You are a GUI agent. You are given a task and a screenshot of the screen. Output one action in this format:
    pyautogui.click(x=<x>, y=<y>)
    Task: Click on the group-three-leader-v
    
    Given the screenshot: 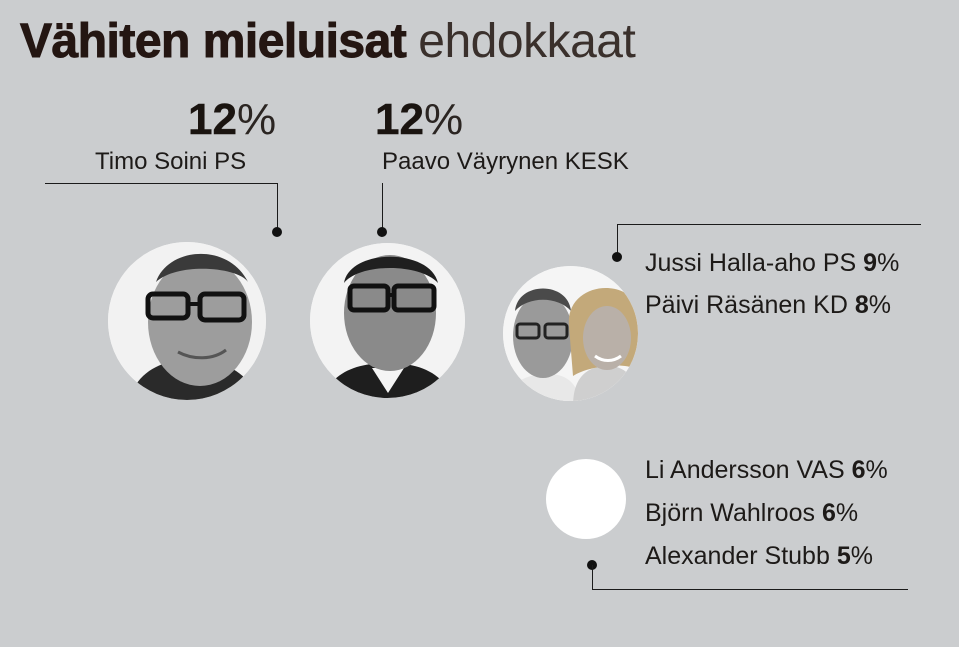 What is the action you would take?
    pyautogui.click(x=592, y=577)
    